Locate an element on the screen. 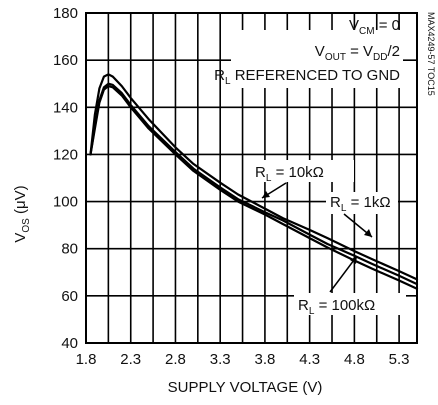 This screenshot has width=438, height=405. svg-text: RL = 100kΩ is located at coordinates (336, 307).